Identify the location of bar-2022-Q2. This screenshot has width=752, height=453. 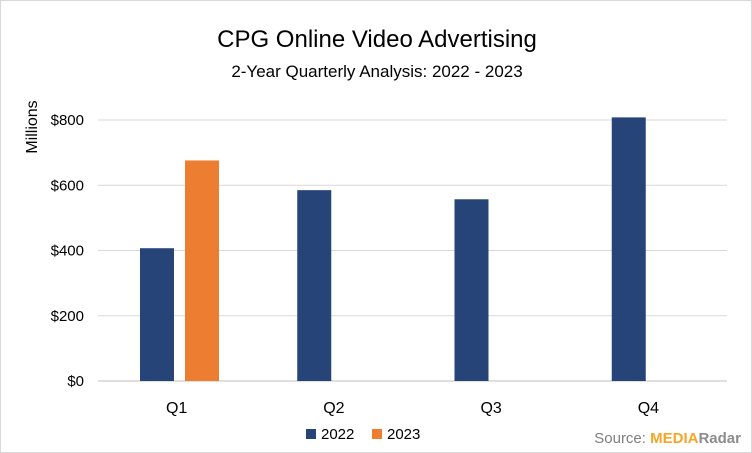
(314, 285).